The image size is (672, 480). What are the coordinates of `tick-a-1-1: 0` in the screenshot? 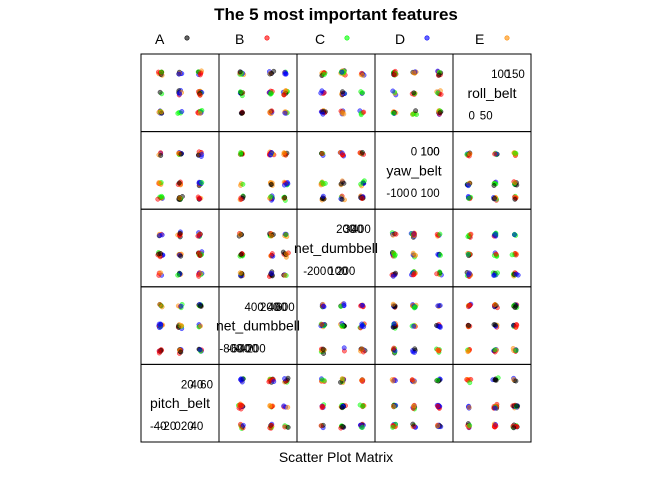 It's located at (414, 194).